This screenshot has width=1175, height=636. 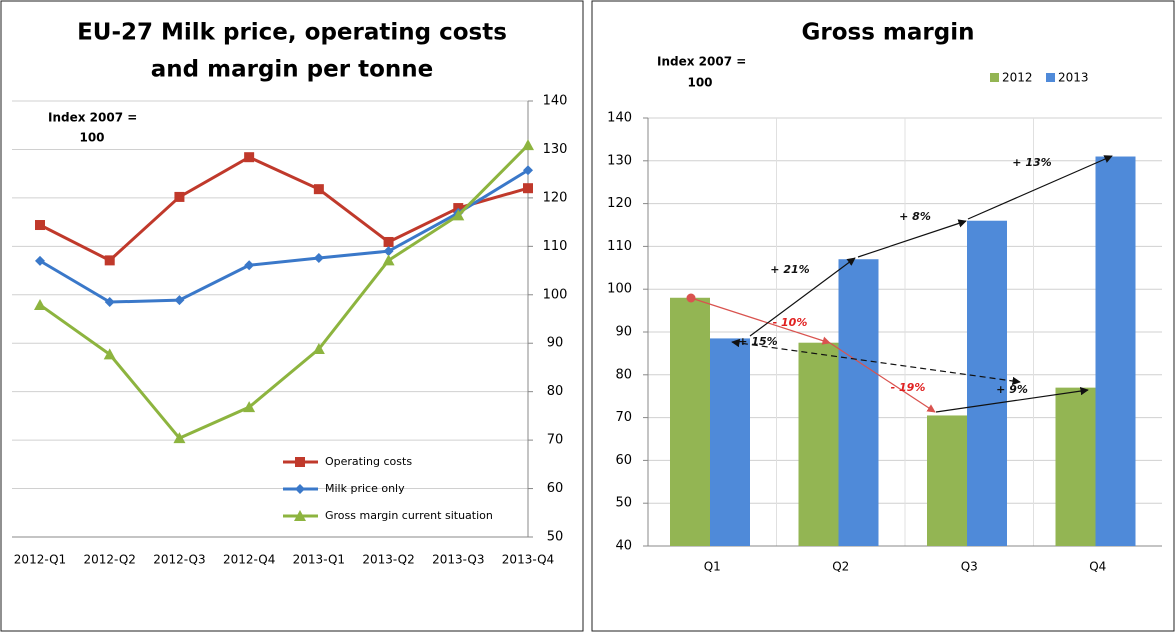 I want to click on arrow-label: - 10%, so click(x=790, y=322).